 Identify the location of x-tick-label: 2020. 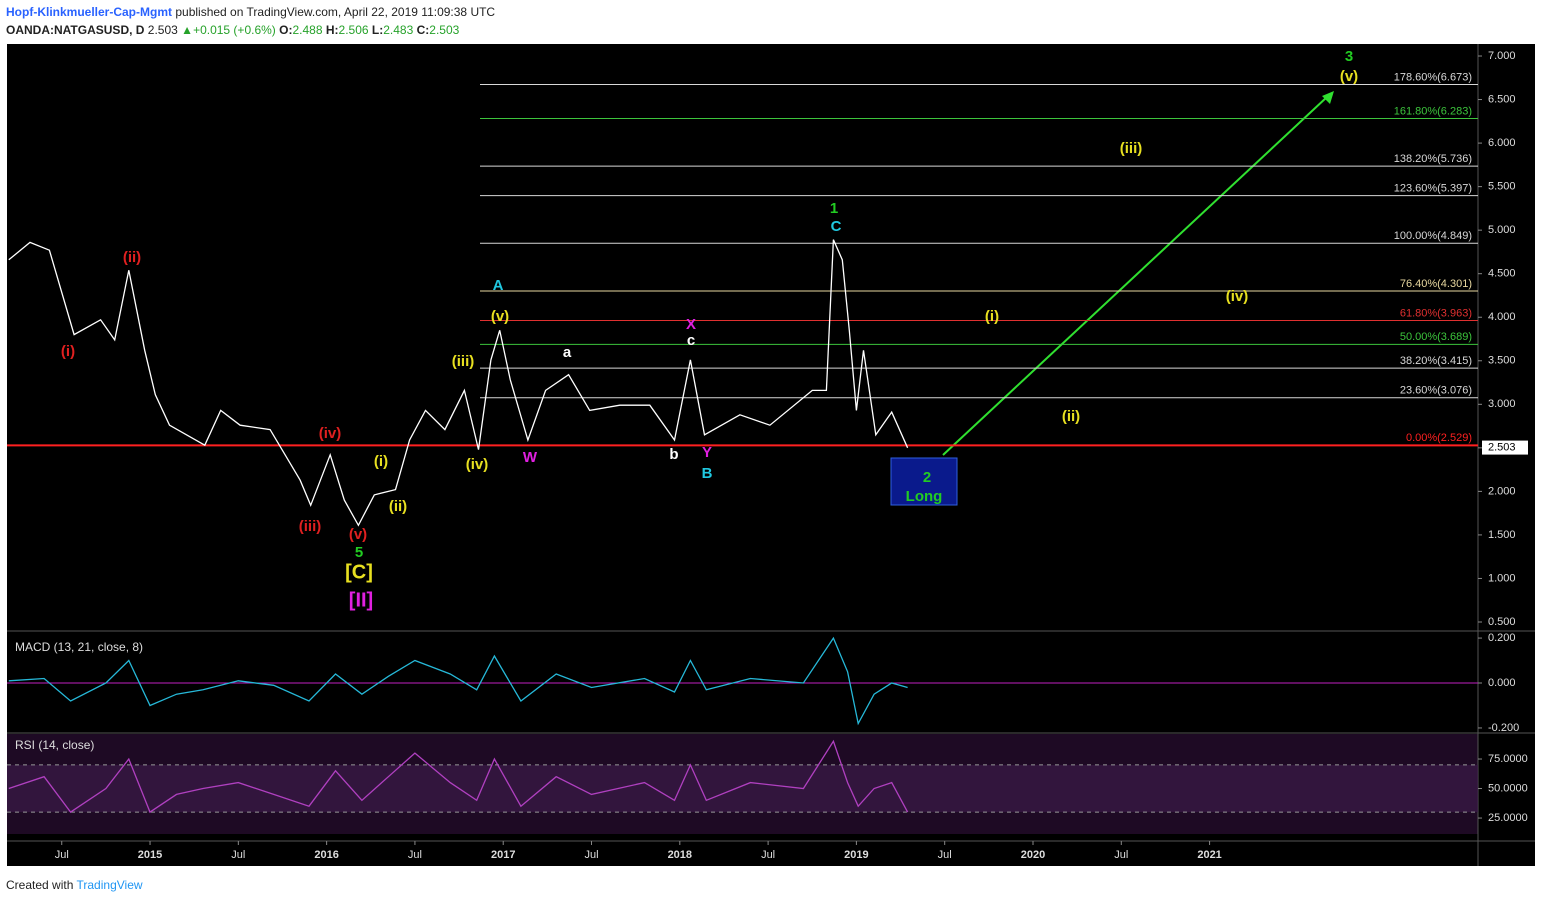
(1033, 855).